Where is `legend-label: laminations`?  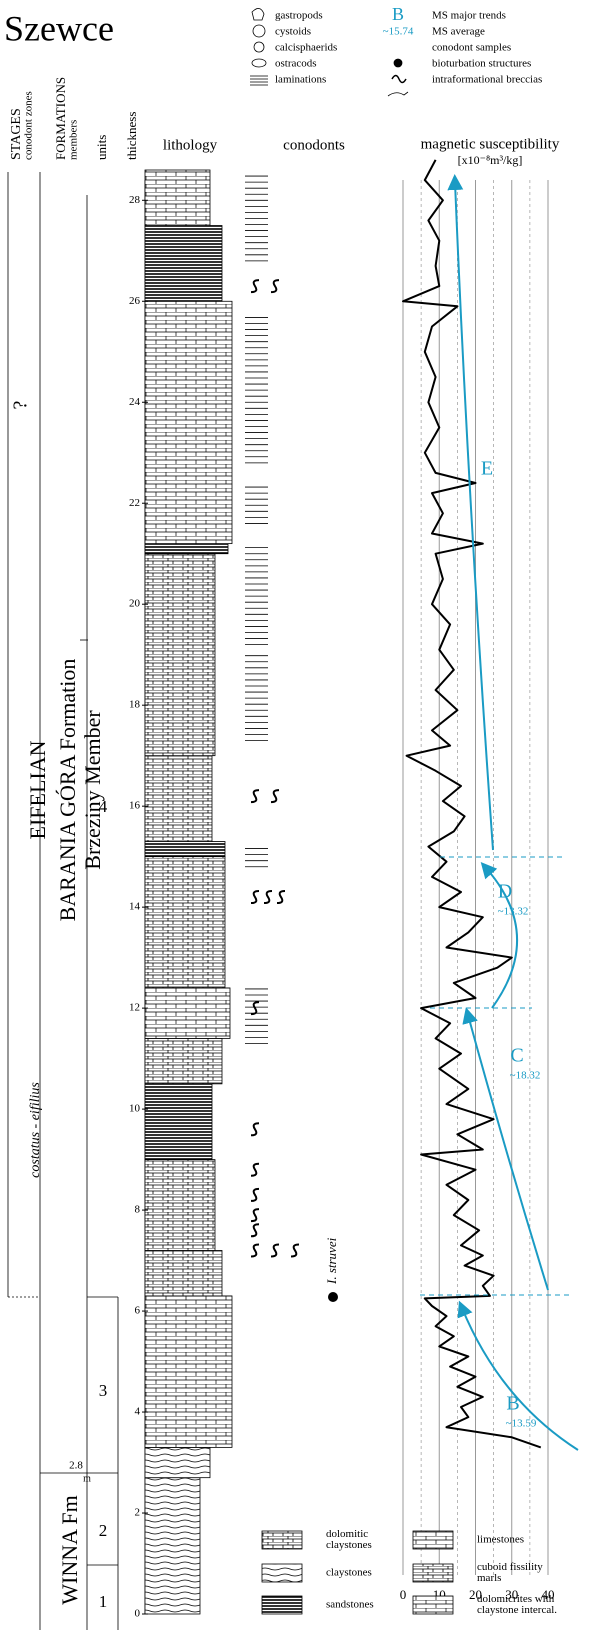 legend-label: laminations is located at coordinates (300, 80).